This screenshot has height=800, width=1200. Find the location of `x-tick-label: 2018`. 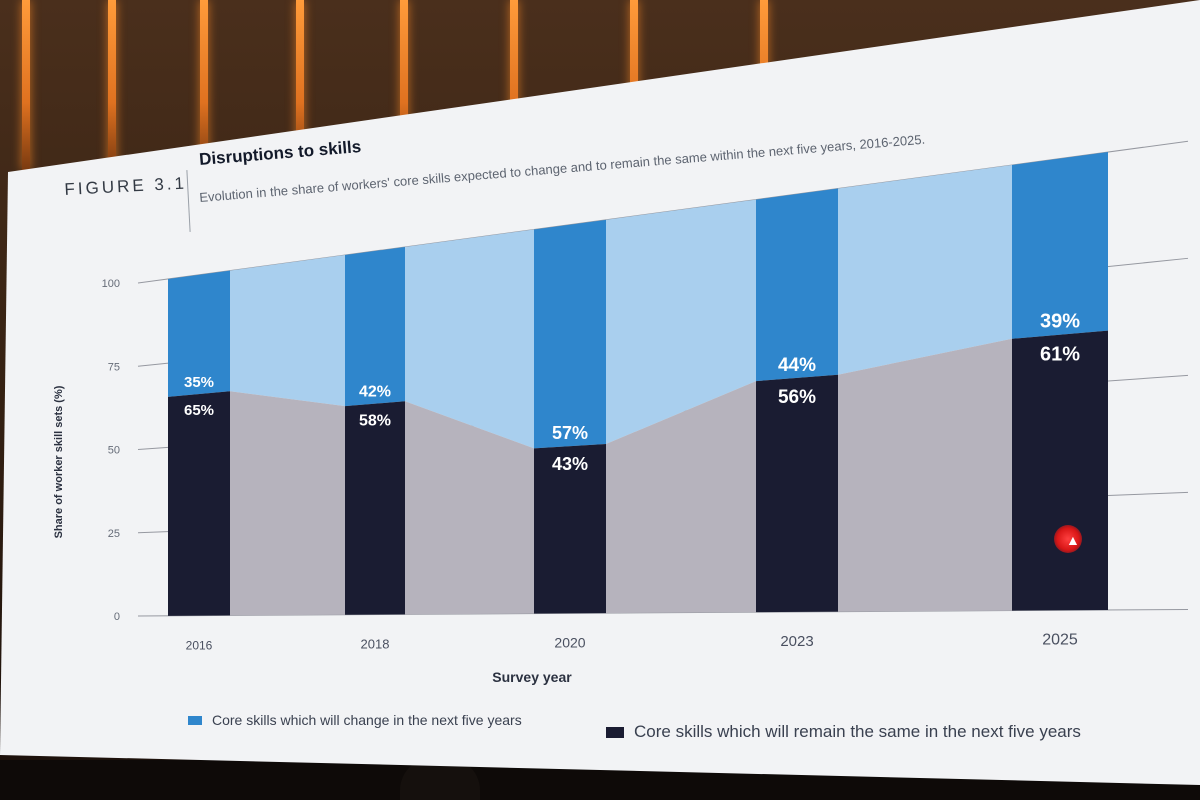

x-tick-label: 2018 is located at coordinates (375, 644).